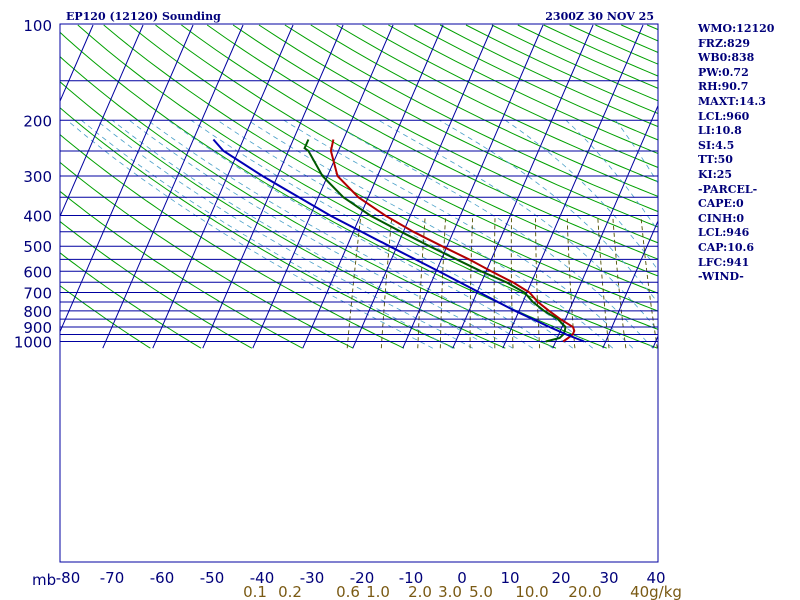 The height and width of the screenshot is (600, 800). Describe the element at coordinates (599, 16) in the screenshot. I see `chart-datetime: 2300Z 30 NOV 25` at that location.